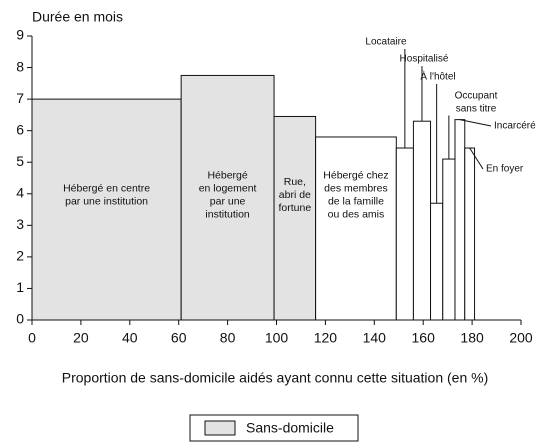 This screenshot has width=549, height=443. What do you see at coordinates (228, 194) in the screenshot?
I see `bar-label: Hébergé en logement par une institution` at bounding box center [228, 194].